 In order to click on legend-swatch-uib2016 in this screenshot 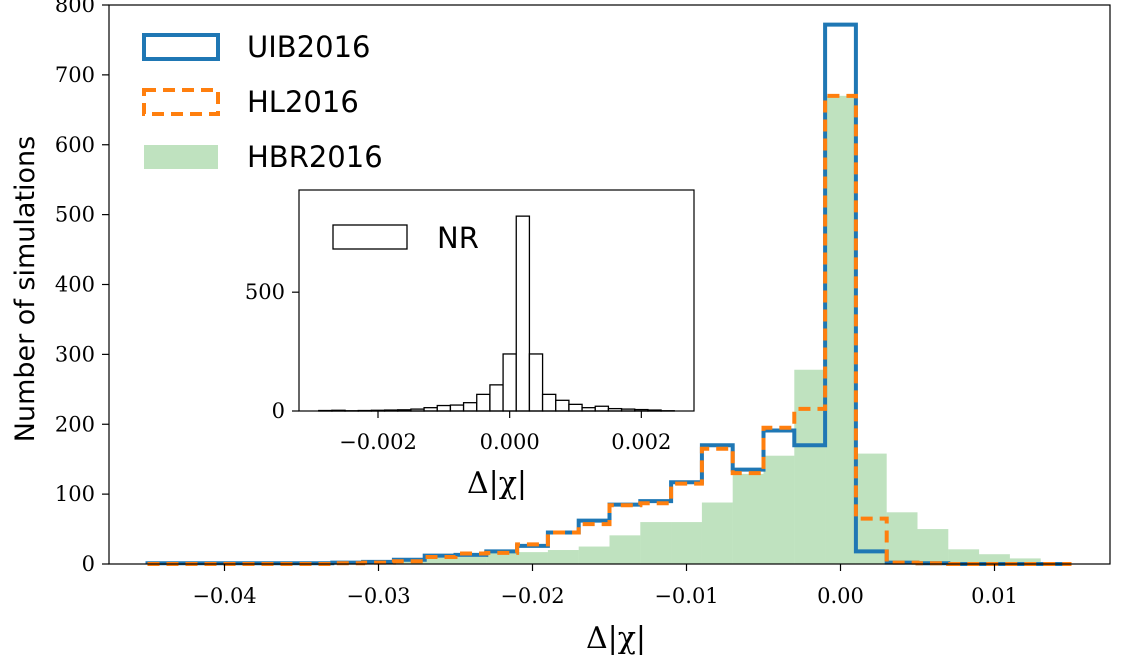, I will do `click(181, 47)`.